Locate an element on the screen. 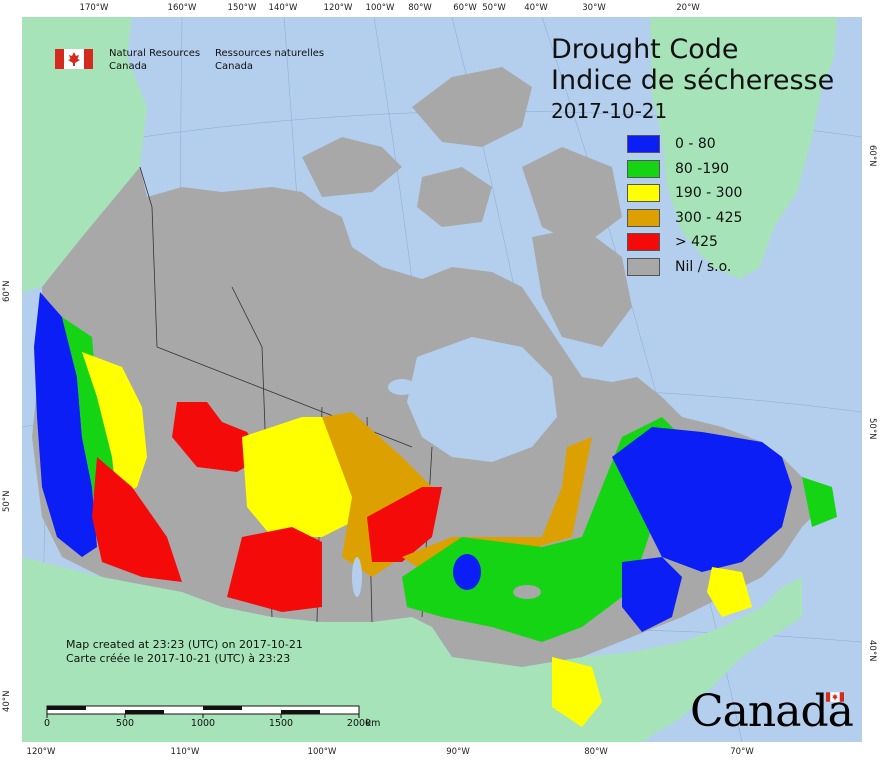 Image resolution: width=880 pixels, height=760 pixels. creation-note-en: Map created at 23:23 (UTC) on 2017-10-21 is located at coordinates (184, 644).